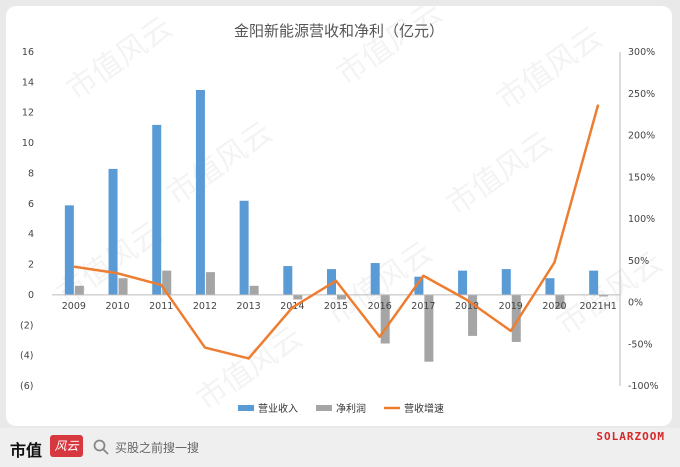 The image size is (680, 467). Describe the element at coordinates (641, 52) in the screenshot. I see `right-tick-label: 300%` at that location.